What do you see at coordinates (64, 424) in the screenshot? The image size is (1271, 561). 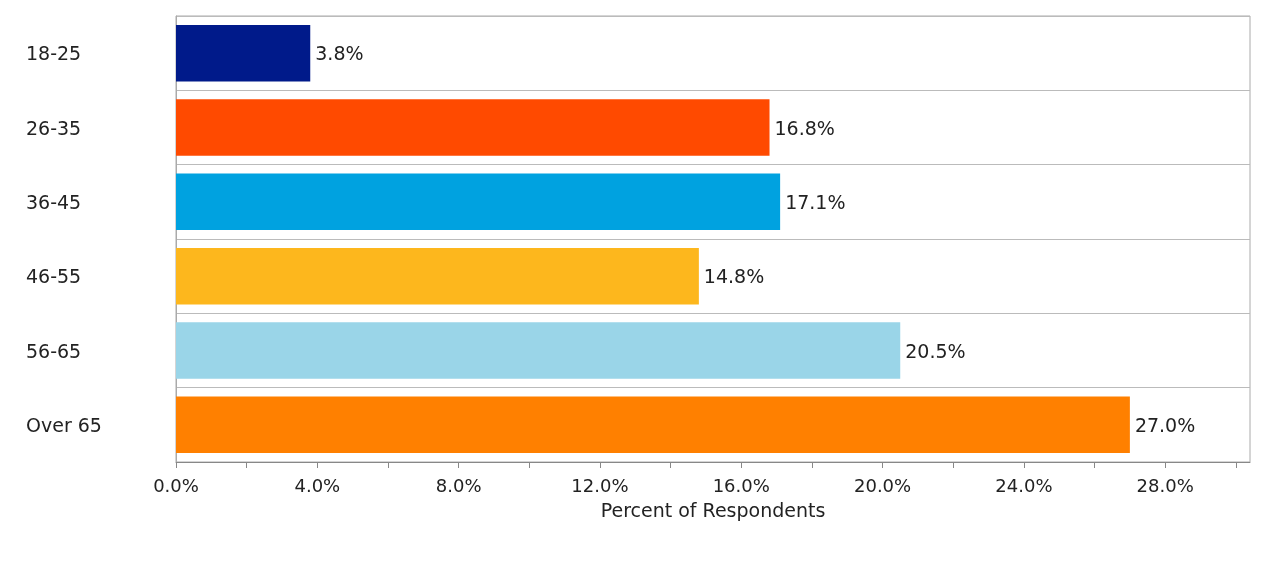 I see `y-tick-label: Over 65` at bounding box center [64, 424].